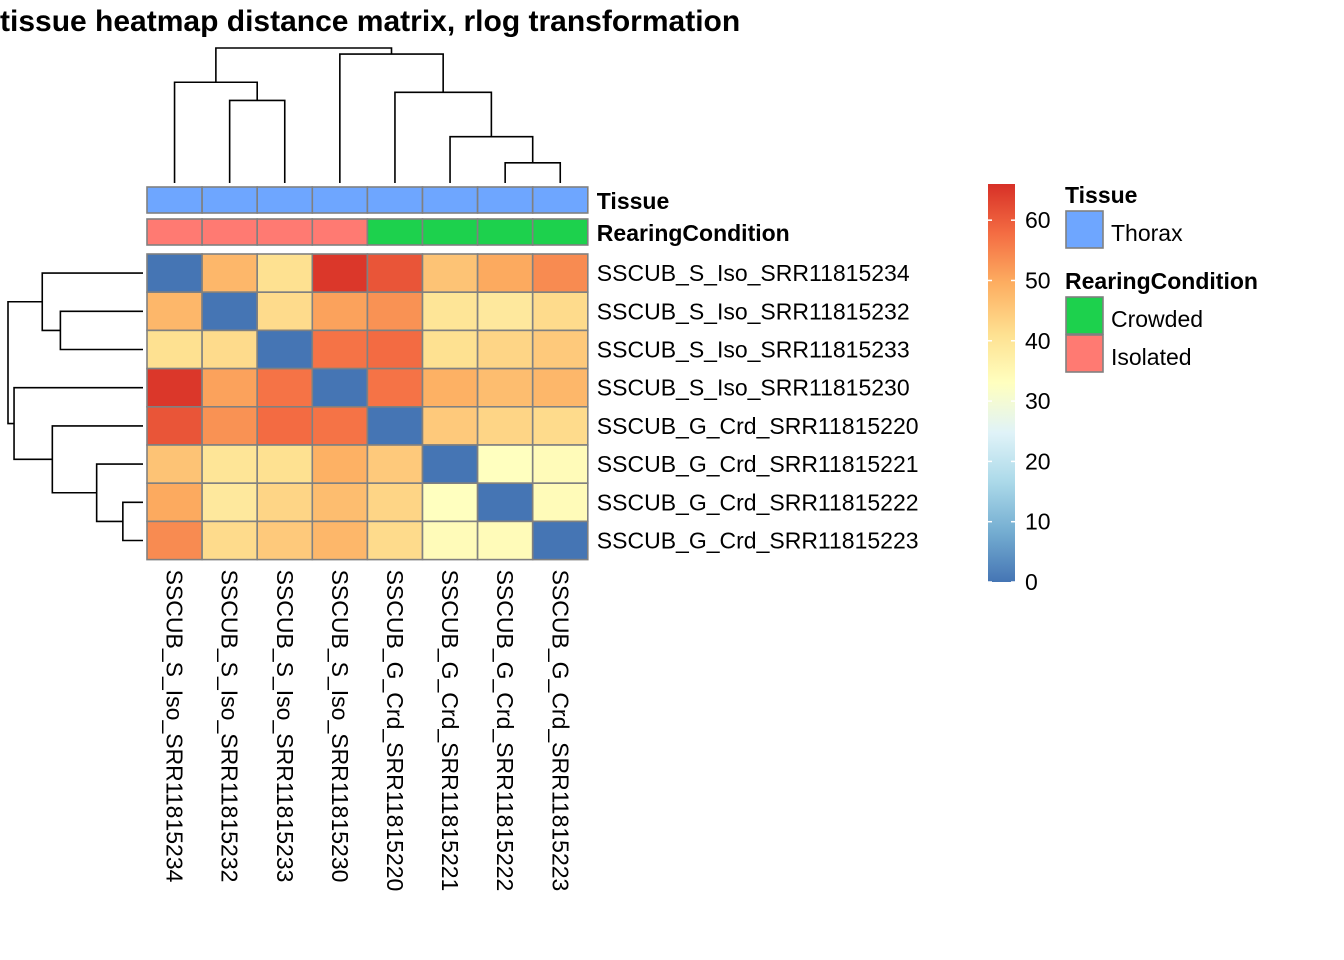 The height and width of the screenshot is (960, 1344). Describe the element at coordinates (633, 201) in the screenshot. I see `annotation-label-tissue: Tissue` at that location.